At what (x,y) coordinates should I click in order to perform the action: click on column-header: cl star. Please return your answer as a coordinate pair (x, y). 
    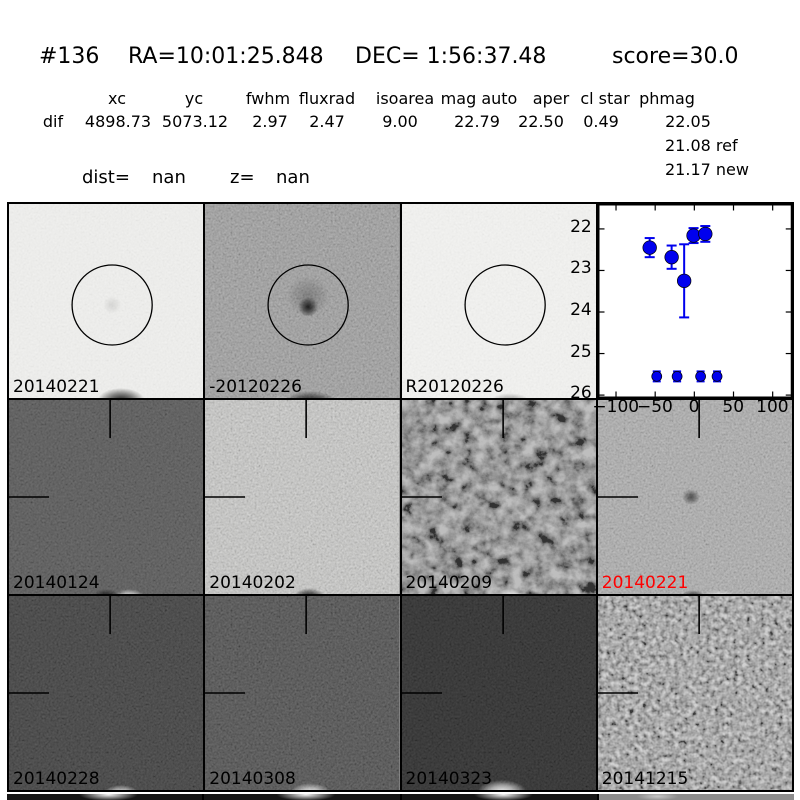
    Looking at the image, I should click on (605, 98).